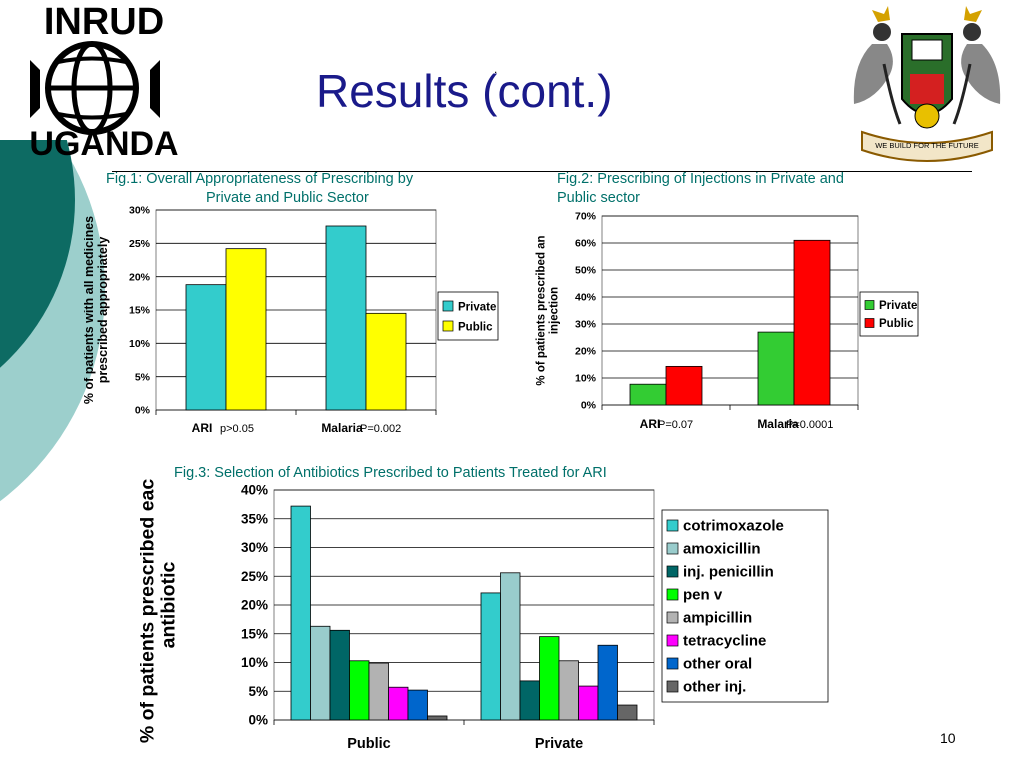 The image size is (1024, 768). I want to click on crane-right-icon, so click(976, 65).